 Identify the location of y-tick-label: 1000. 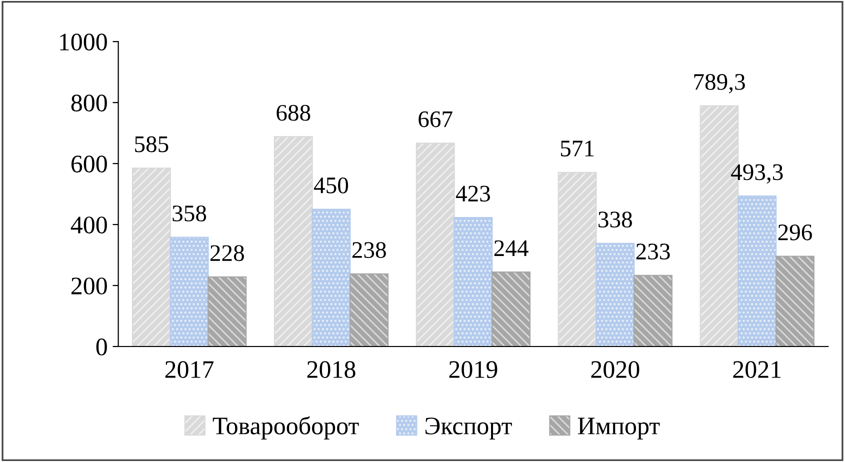
(83, 42).